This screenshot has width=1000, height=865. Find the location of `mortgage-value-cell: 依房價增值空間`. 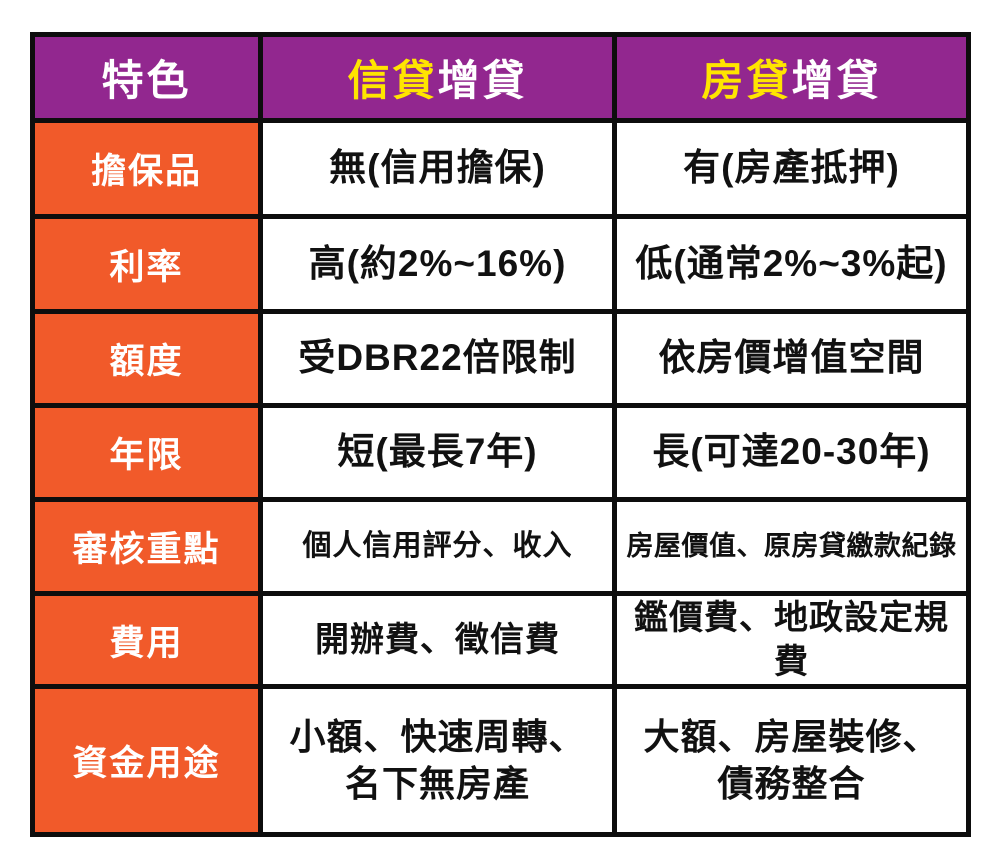

mortgage-value-cell: 依房價增值空間 is located at coordinates (791, 358).